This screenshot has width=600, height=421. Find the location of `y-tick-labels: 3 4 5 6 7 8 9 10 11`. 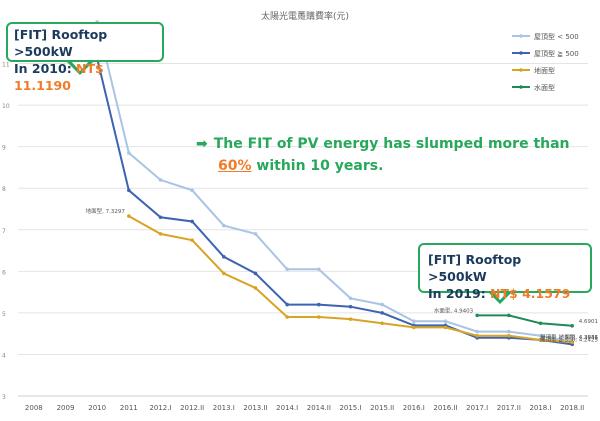

y-tick-labels: 3 4 5 6 7 8 9 10 11 is located at coordinates (6, 231).